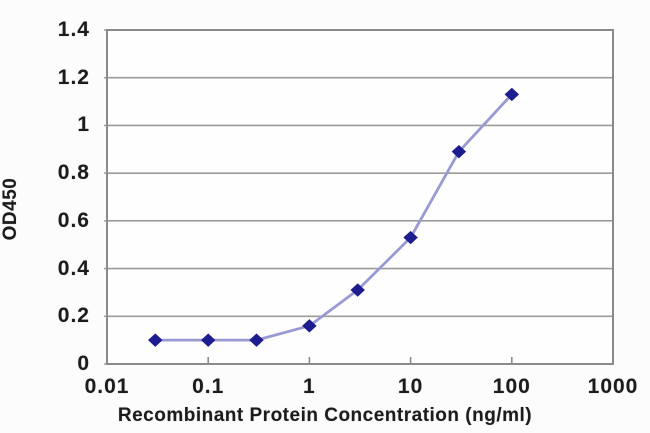 The width and height of the screenshot is (650, 433). Describe the element at coordinates (208, 386) in the screenshot. I see `x-tick-label: 0.1` at that location.